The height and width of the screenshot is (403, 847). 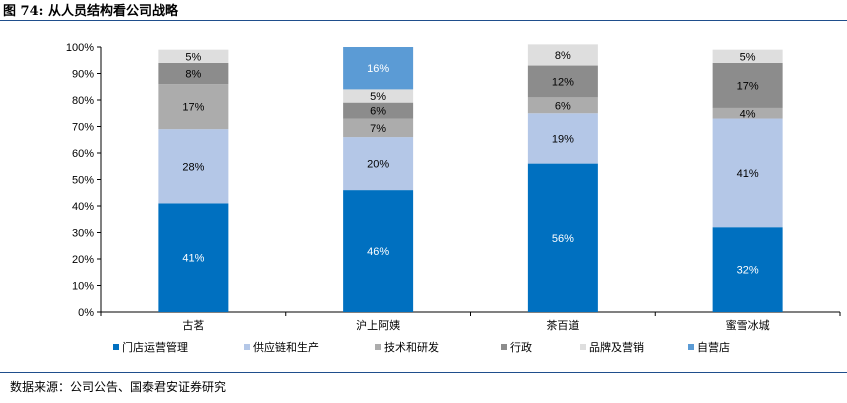 I want to click on source-rule, so click(x=423, y=372).